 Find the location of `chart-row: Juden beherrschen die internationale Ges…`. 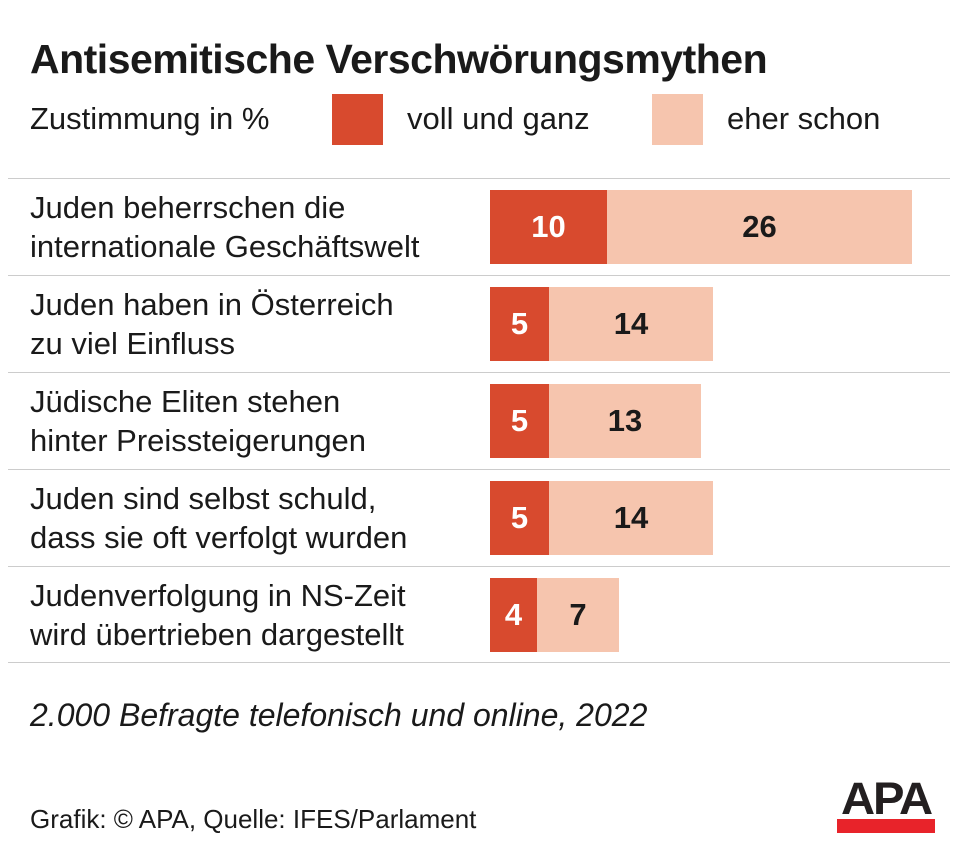

chart-row: Juden beherrschen die internationale Ges… is located at coordinates (479, 226).